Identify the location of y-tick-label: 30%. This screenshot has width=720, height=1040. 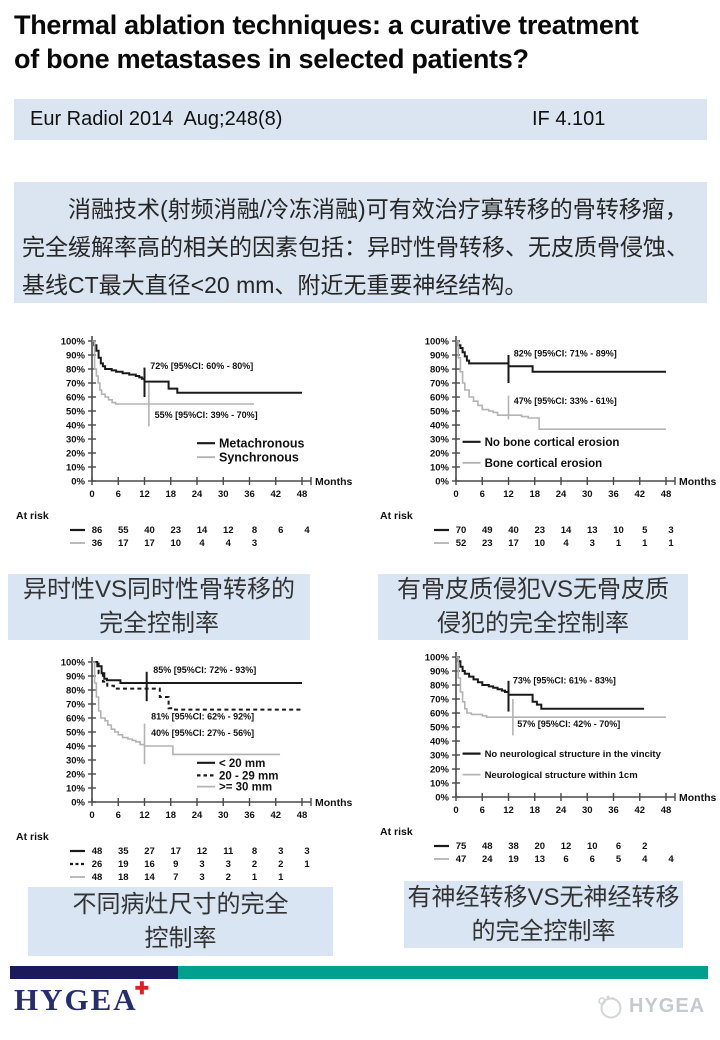
(76, 440).